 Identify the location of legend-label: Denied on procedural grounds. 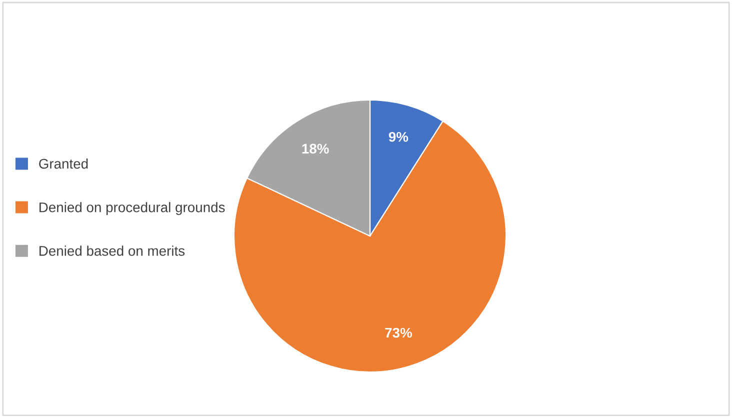
(132, 209).